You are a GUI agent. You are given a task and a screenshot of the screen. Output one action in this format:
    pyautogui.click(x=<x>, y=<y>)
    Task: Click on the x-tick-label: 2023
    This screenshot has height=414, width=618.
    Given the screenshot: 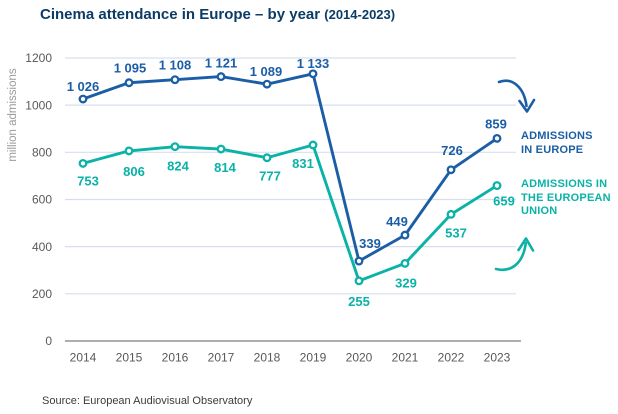 What is the action you would take?
    pyautogui.click(x=497, y=358)
    